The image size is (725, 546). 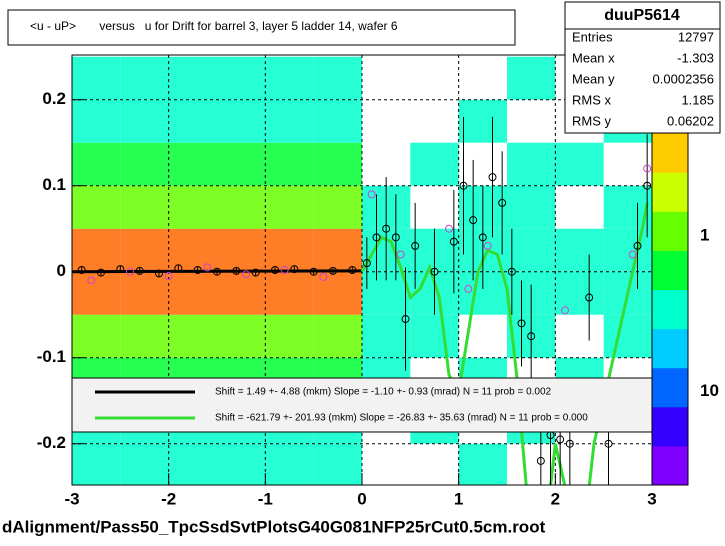 What do you see at coordinates (458, 498) in the screenshot?
I see `x-tick-label: 1` at bounding box center [458, 498].